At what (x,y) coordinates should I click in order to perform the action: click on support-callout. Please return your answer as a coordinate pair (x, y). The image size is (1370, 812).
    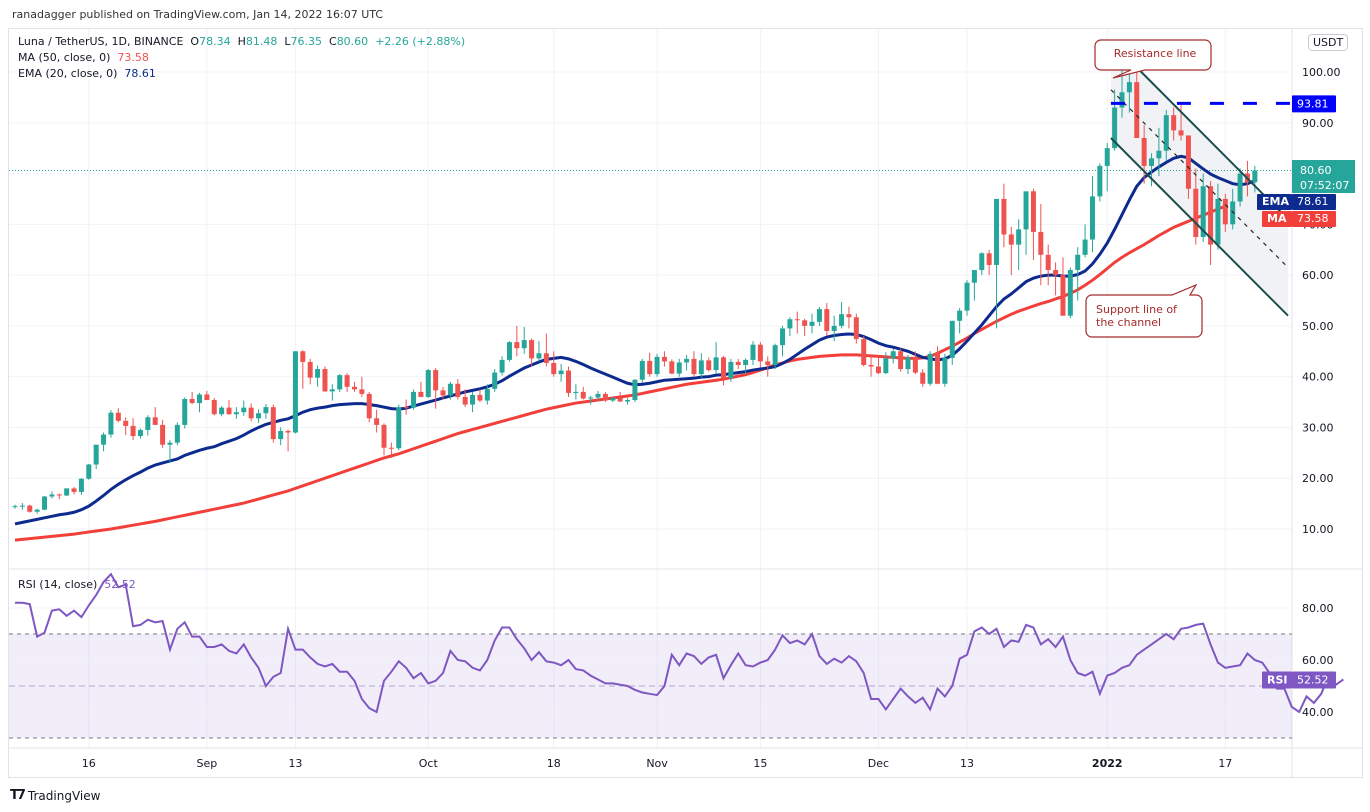
    Looking at the image, I should click on (1144, 310).